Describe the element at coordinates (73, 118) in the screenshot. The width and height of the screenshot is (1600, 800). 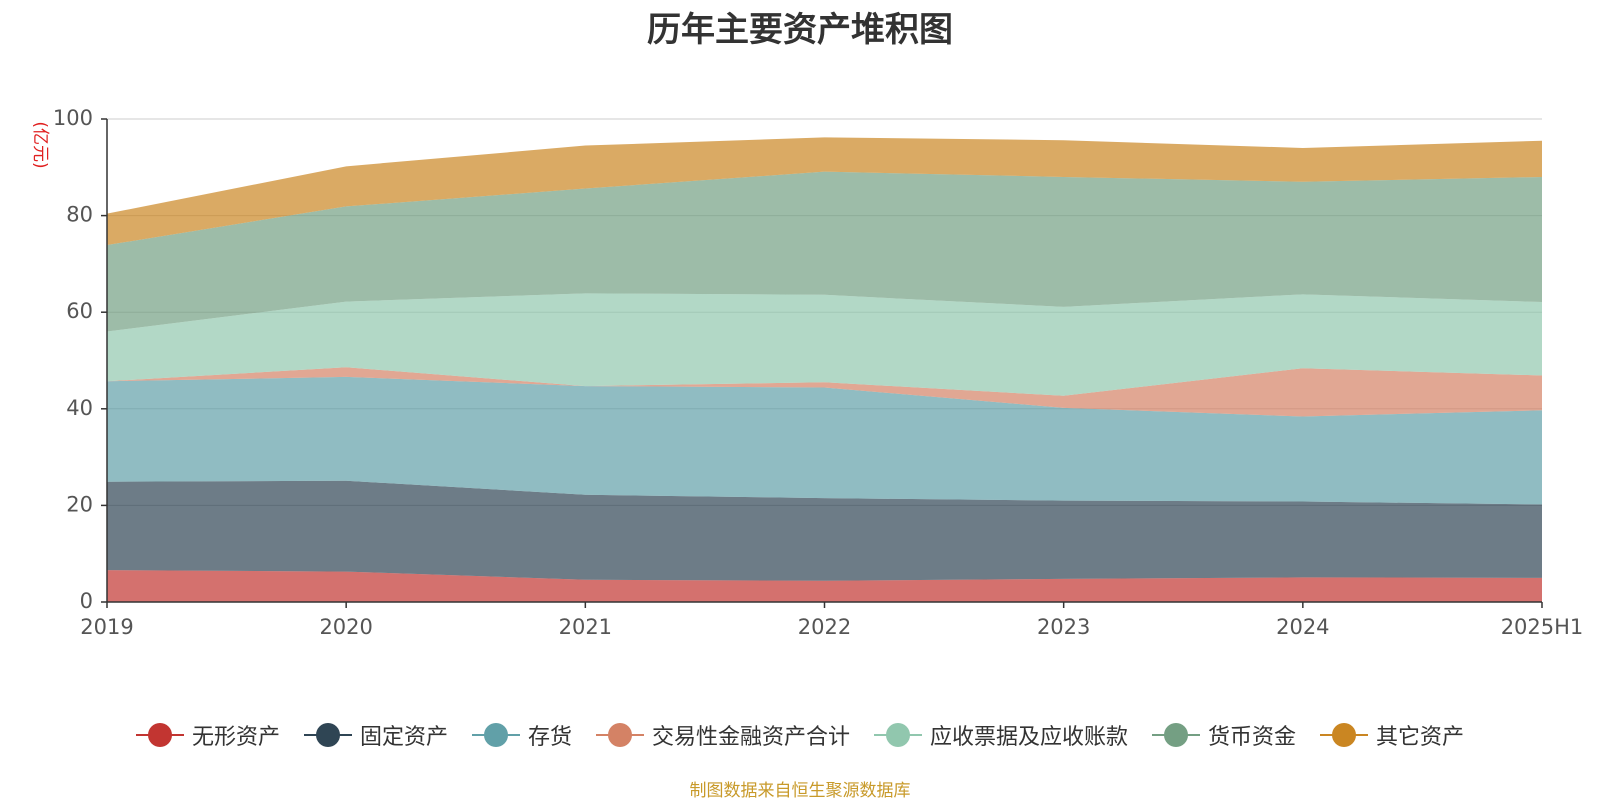
I see `y-tick-label: 100` at that location.